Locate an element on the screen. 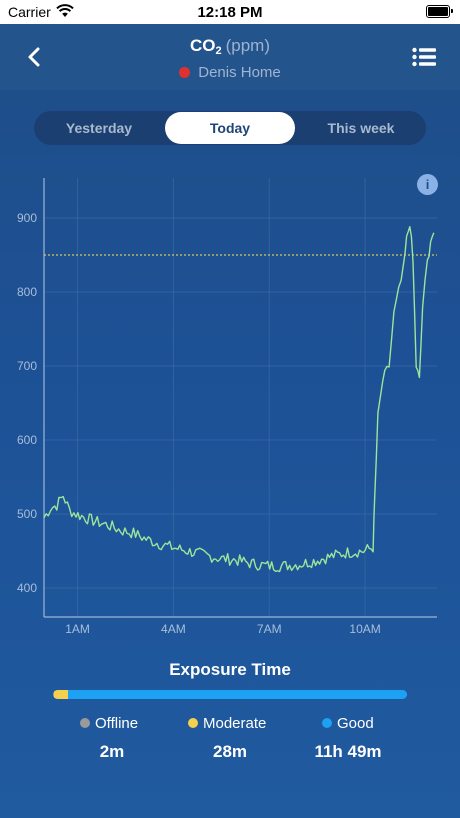 The image size is (460, 818). title-unit: (ppm) is located at coordinates (248, 45).